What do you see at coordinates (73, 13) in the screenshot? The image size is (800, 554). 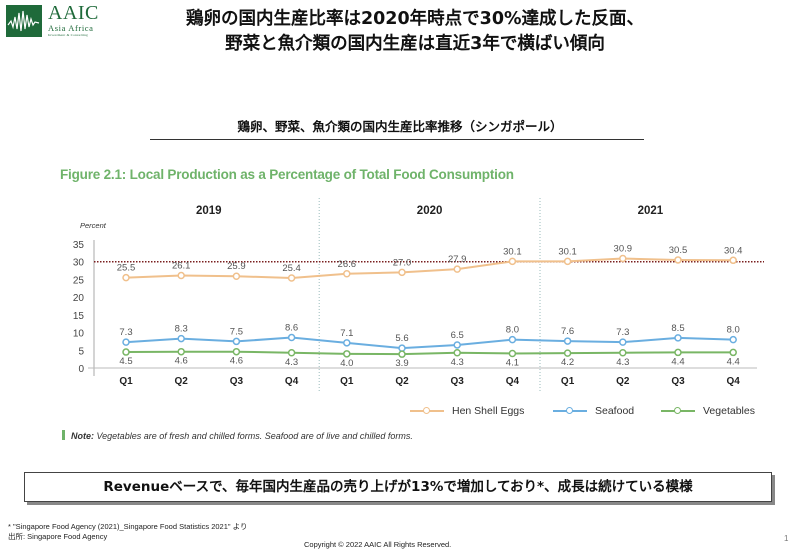 I see `logo-name: AAIC` at bounding box center [73, 13].